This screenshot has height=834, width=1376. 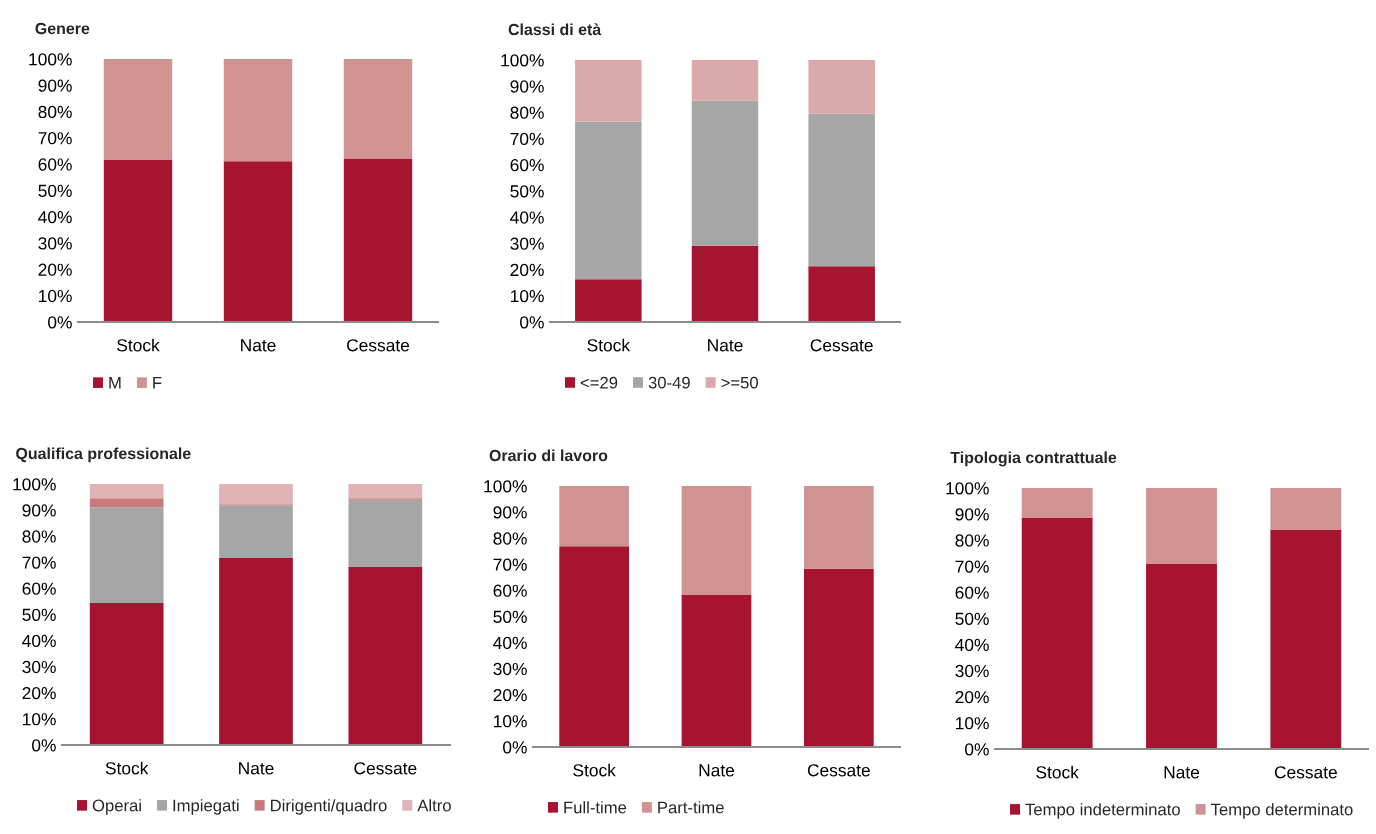 I want to click on chart-title: Orario di lavoro, so click(x=548, y=455).